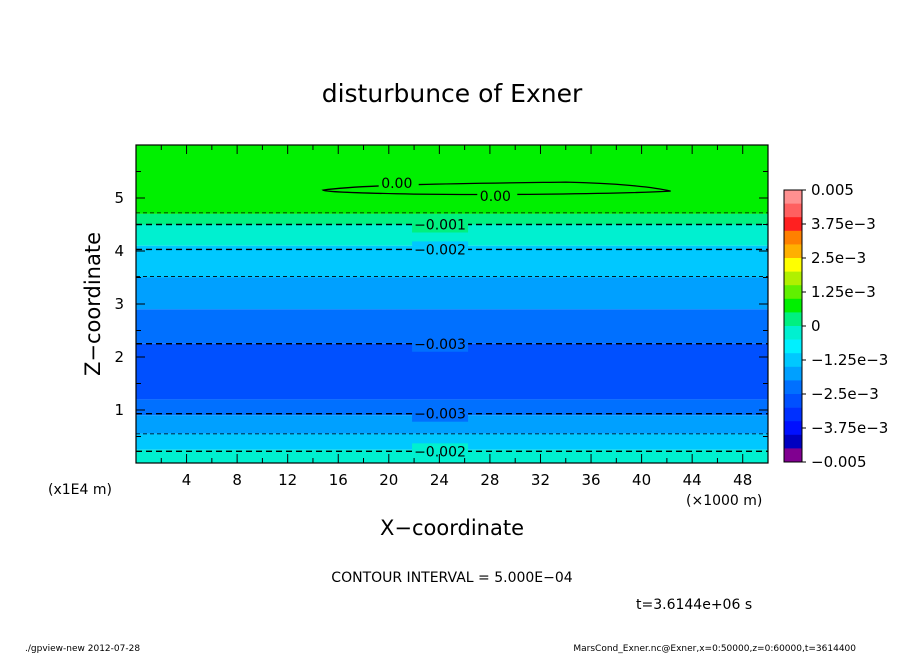 This screenshot has width=904, height=654. I want to click on contour-label-7: −0.002, so click(440, 452).